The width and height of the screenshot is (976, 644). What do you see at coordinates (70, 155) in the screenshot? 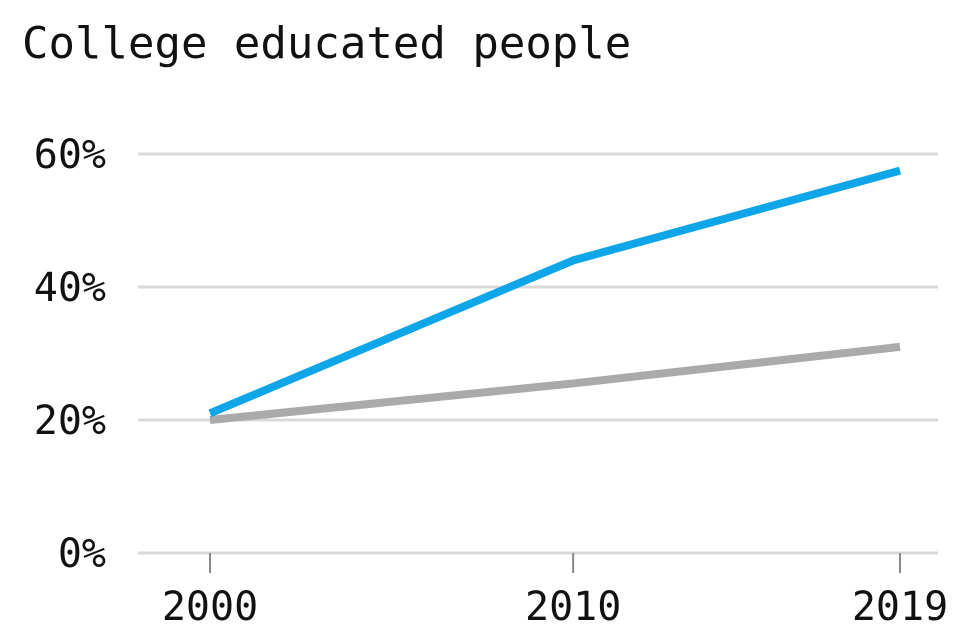
I see `y-tick-label: 60%` at bounding box center [70, 155].